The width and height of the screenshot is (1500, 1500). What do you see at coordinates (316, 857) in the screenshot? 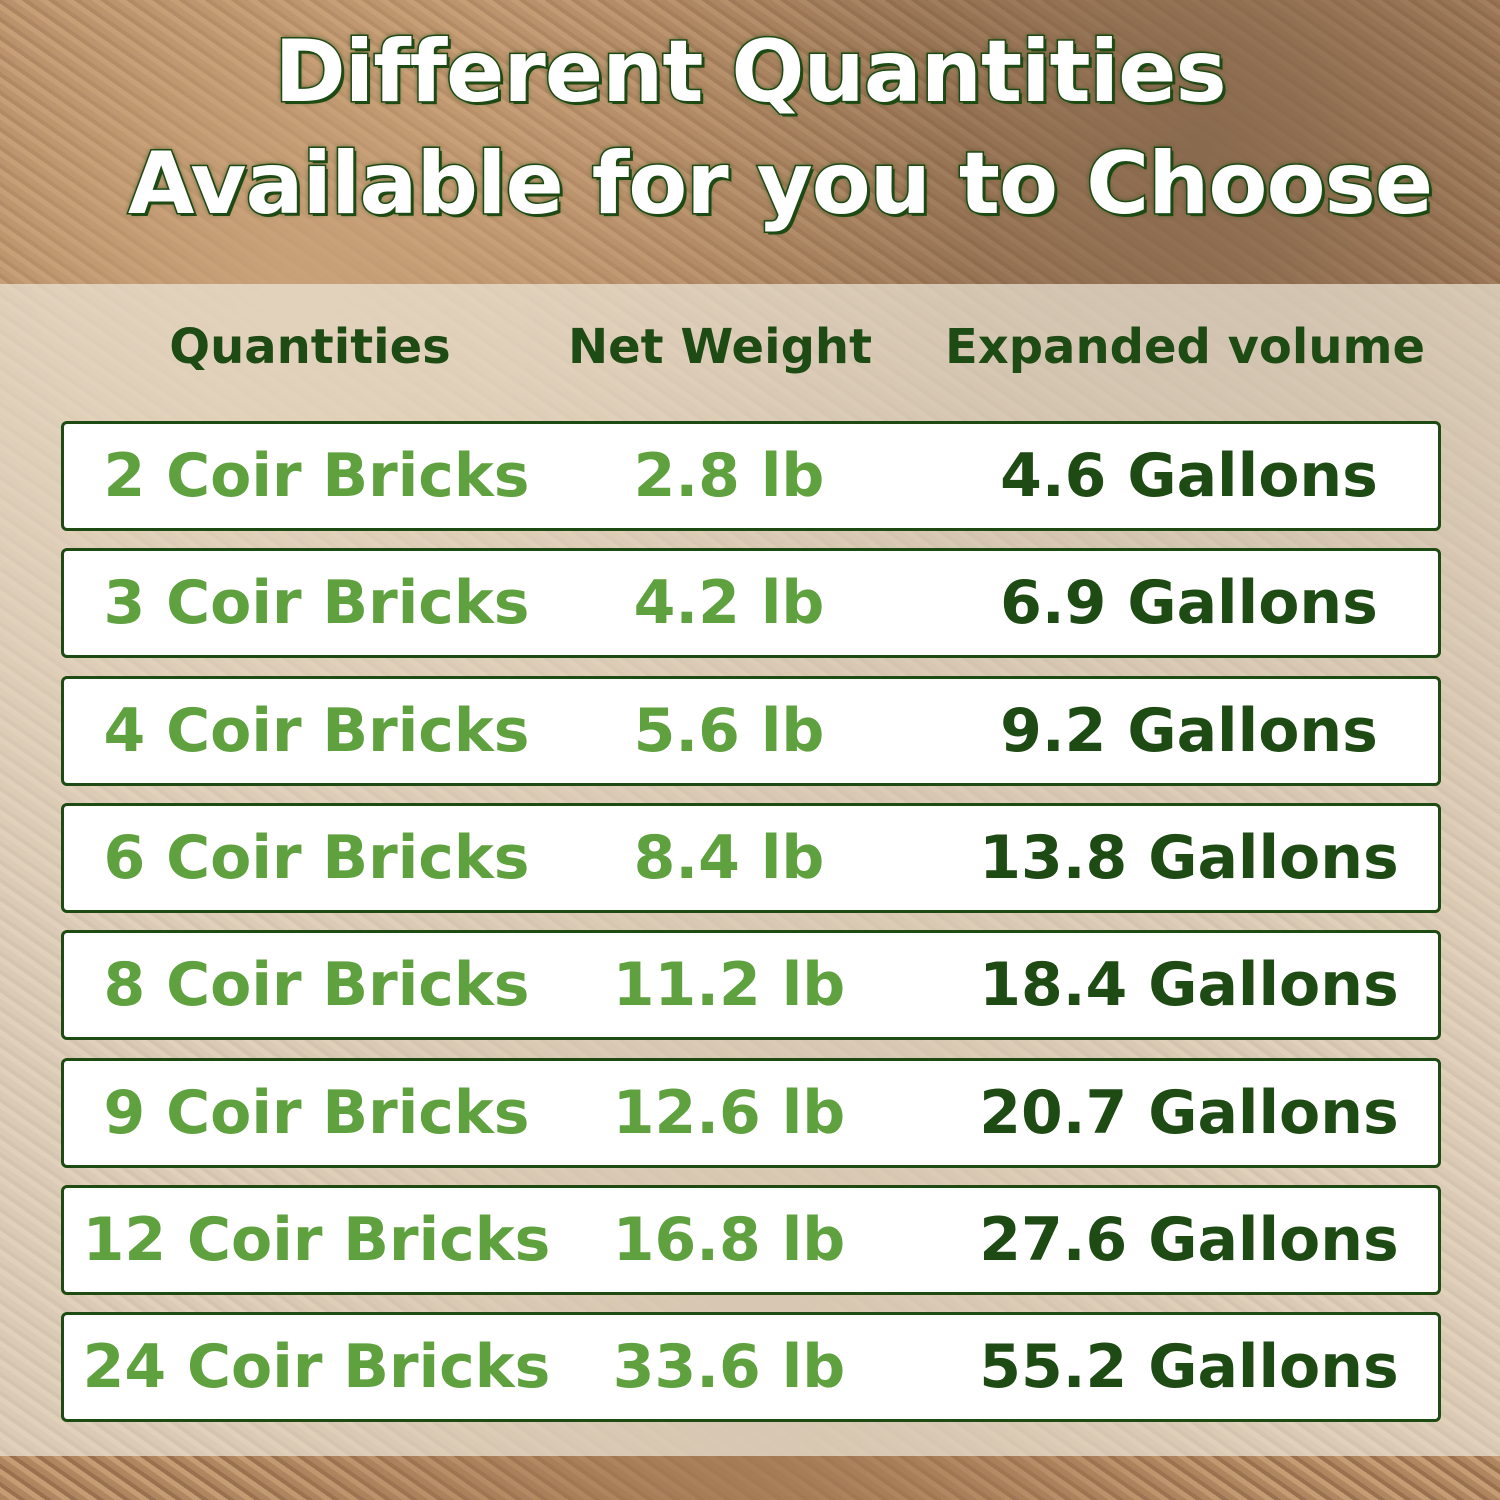
I see `cell-quantity: 6 Coir Bricks` at bounding box center [316, 857].